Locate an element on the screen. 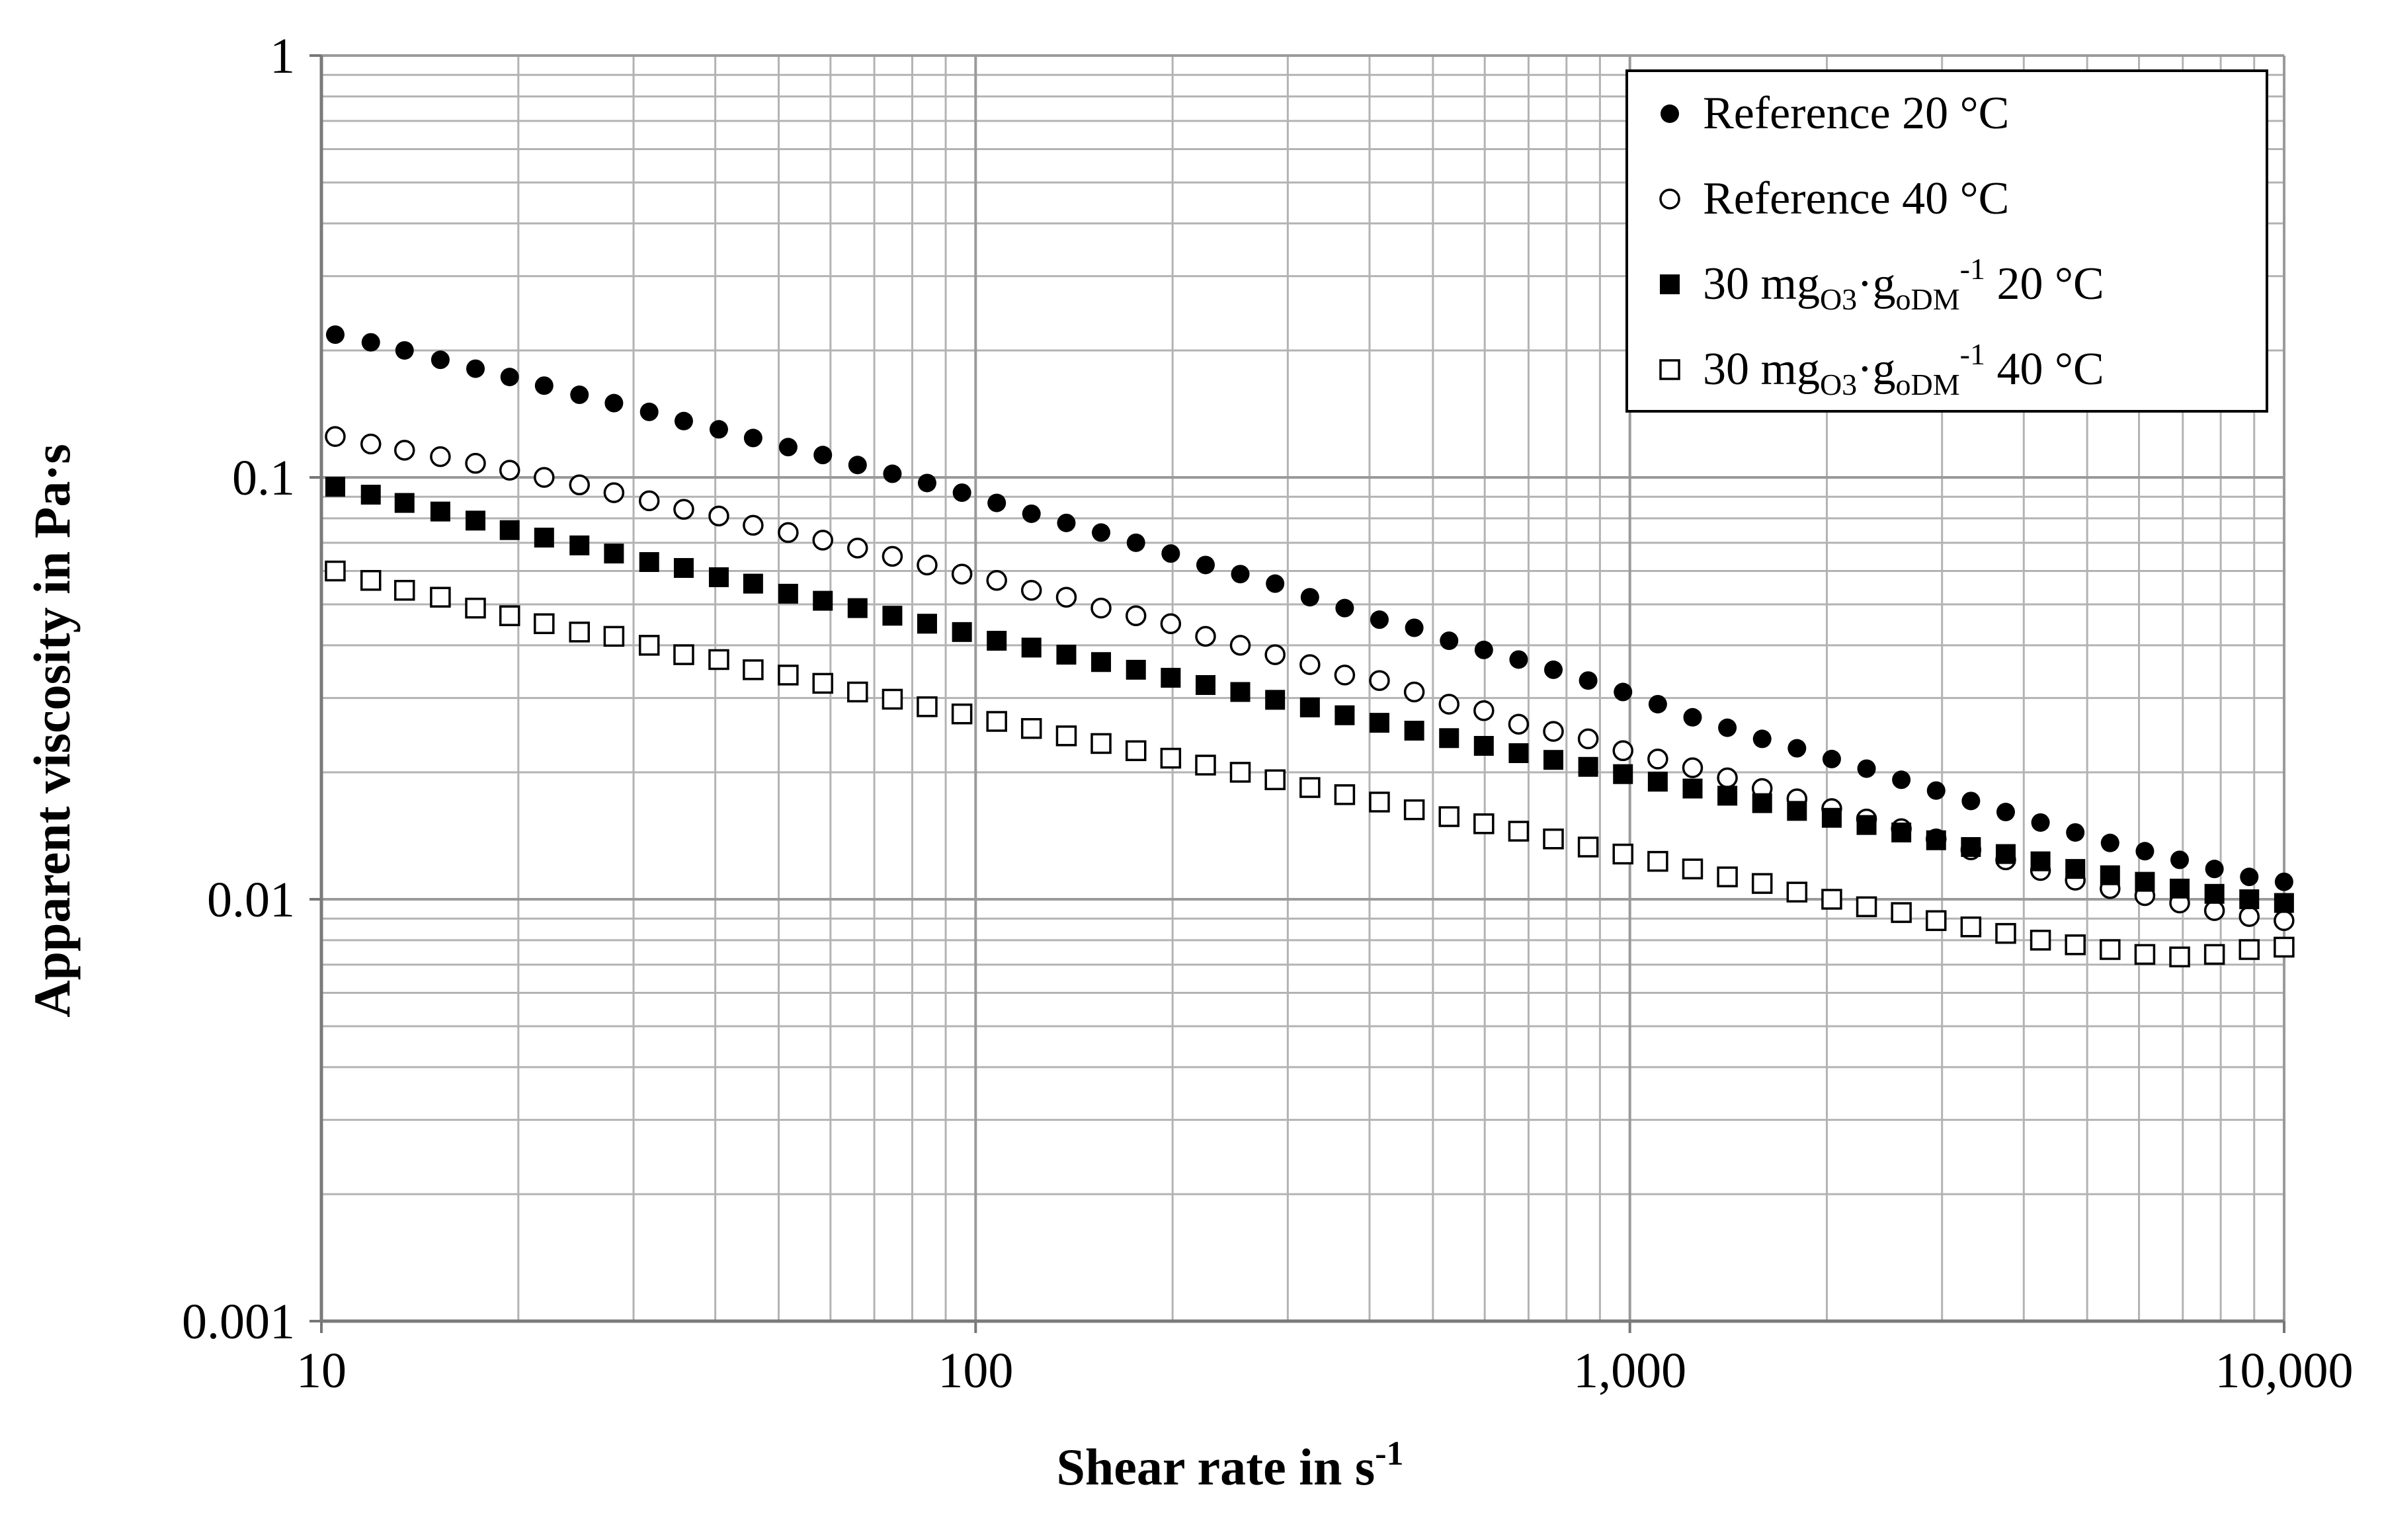 The height and width of the screenshot is (1540, 2382). legend-entry-3: 30 mgO3·goDM-1 20 °C is located at coordinates (1882, 284).